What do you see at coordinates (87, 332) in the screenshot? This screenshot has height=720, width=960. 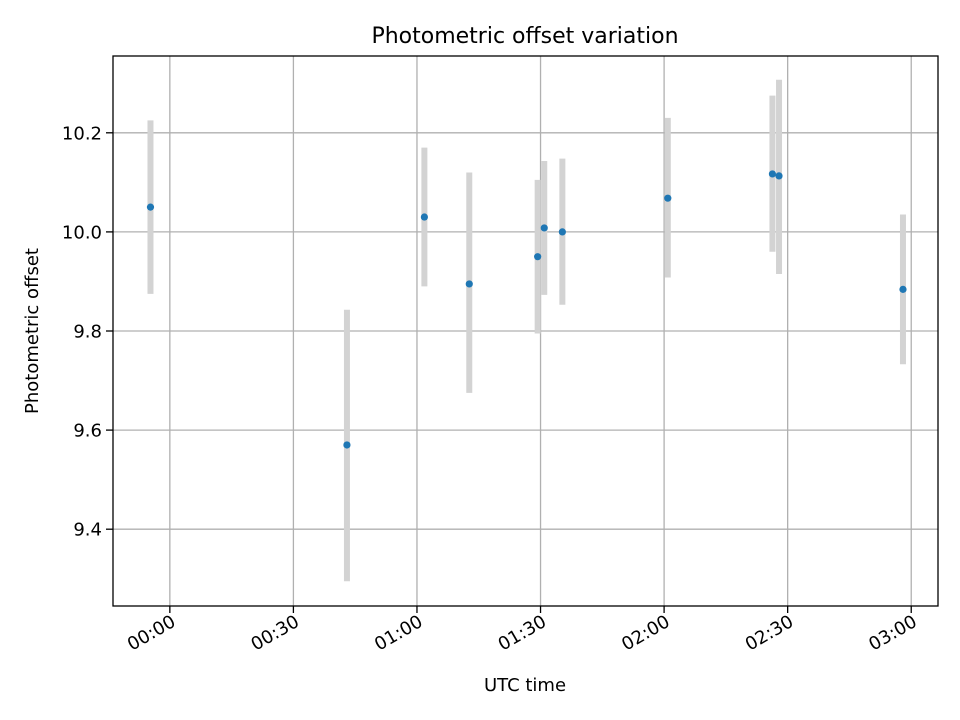 I see `y-tick-label: 9.8` at bounding box center [87, 332].